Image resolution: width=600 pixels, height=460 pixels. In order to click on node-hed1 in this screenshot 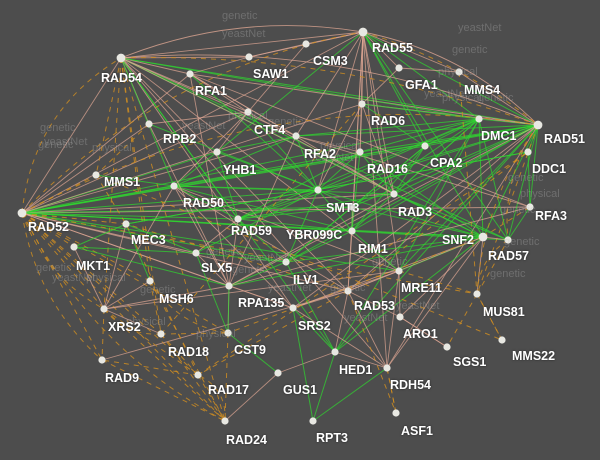, I will do `click(335, 352)`.